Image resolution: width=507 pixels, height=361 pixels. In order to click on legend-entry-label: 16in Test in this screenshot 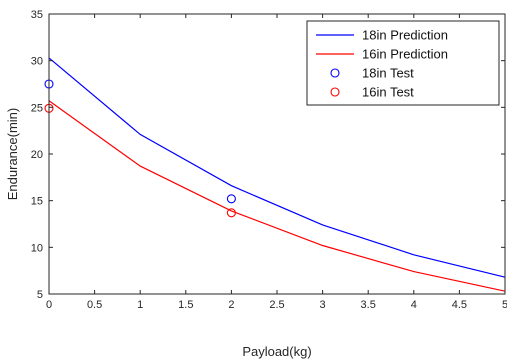, I will do `click(388, 92)`.